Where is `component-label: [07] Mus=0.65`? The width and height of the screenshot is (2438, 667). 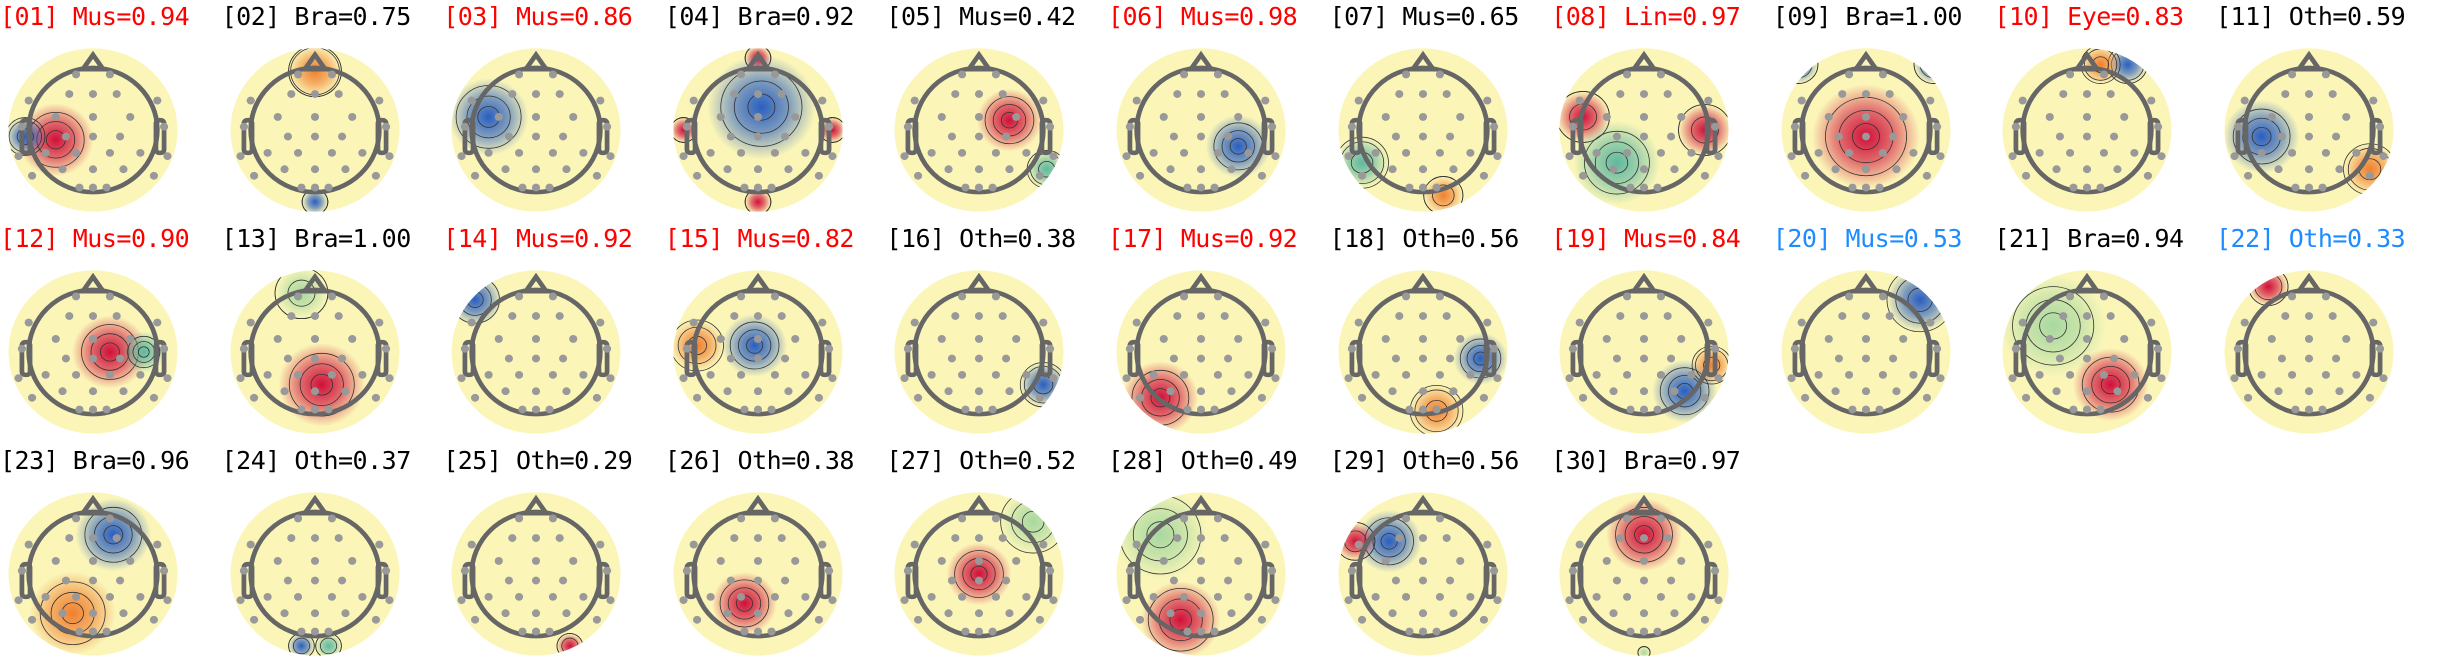 component-label: [07] Mus=0.65 is located at coordinates (1424, 16).